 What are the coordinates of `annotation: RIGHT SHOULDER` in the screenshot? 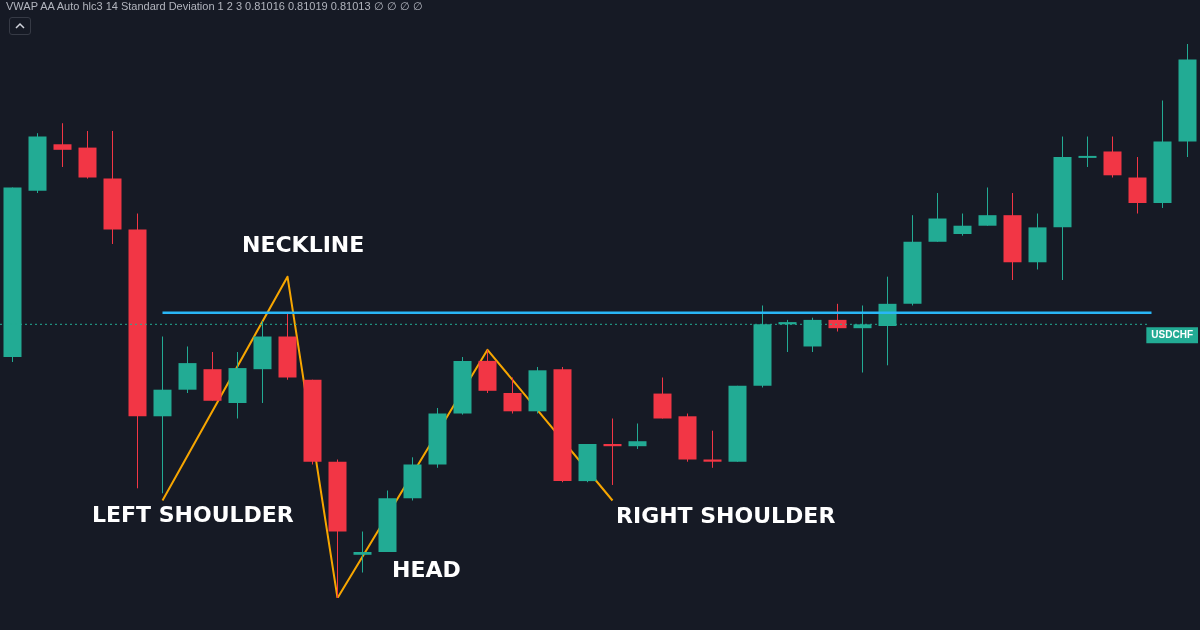 It's located at (726, 515).